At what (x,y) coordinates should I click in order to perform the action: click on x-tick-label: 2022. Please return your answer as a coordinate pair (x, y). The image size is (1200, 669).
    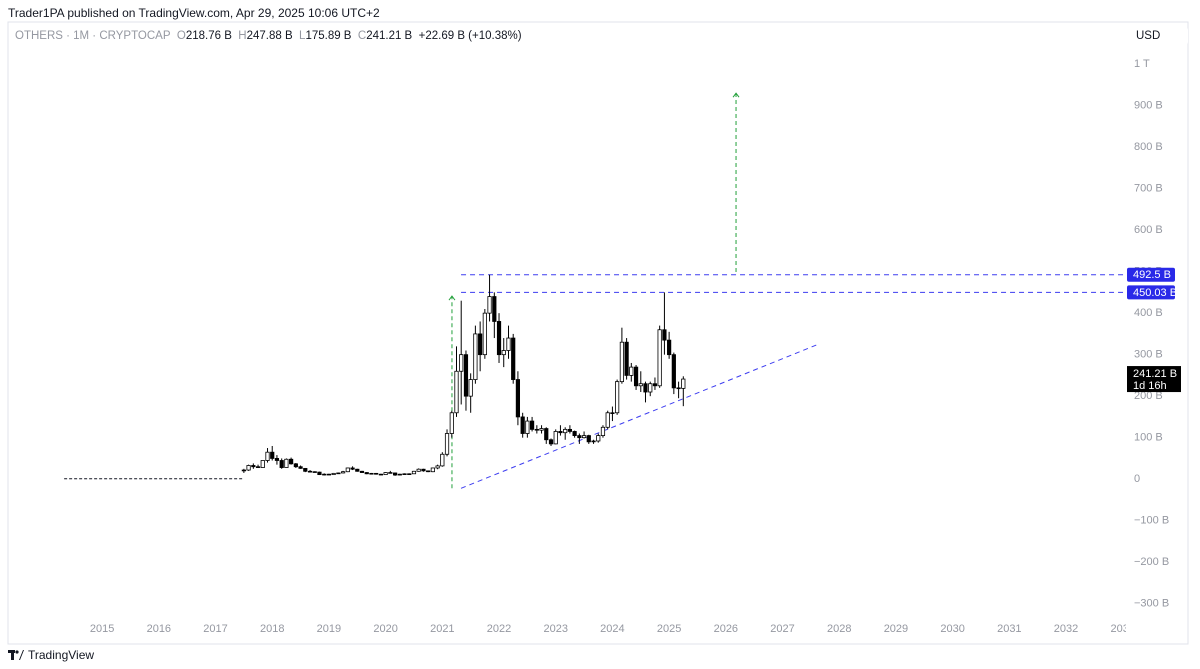
    Looking at the image, I should click on (499, 629).